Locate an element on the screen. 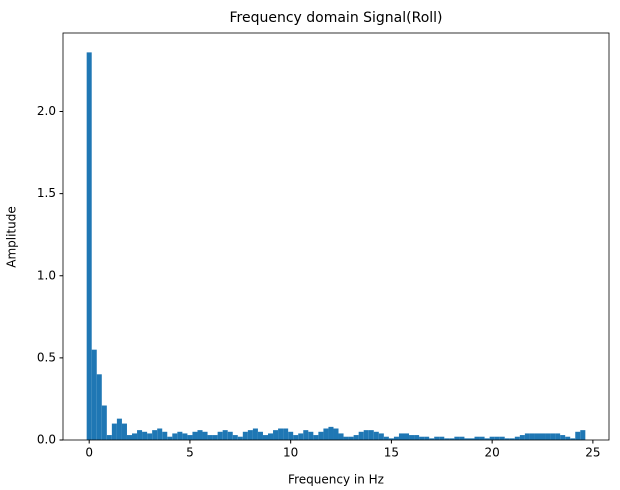  y-tick-label: 1.5 is located at coordinates (46, 193).